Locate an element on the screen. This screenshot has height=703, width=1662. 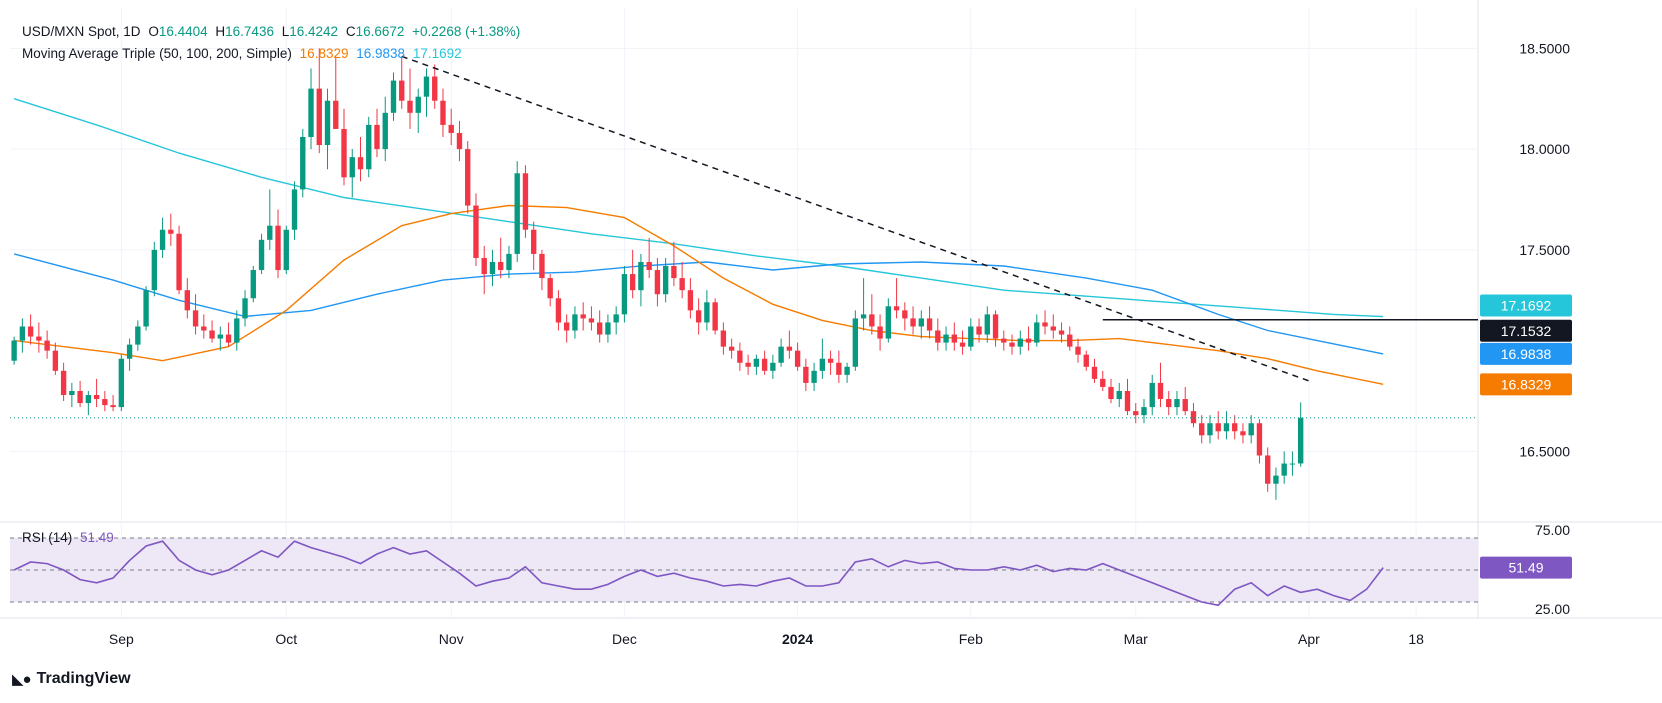
price-labels: 17.1692 17.1532 16.9838 16.8329 is located at coordinates (1526, 345).